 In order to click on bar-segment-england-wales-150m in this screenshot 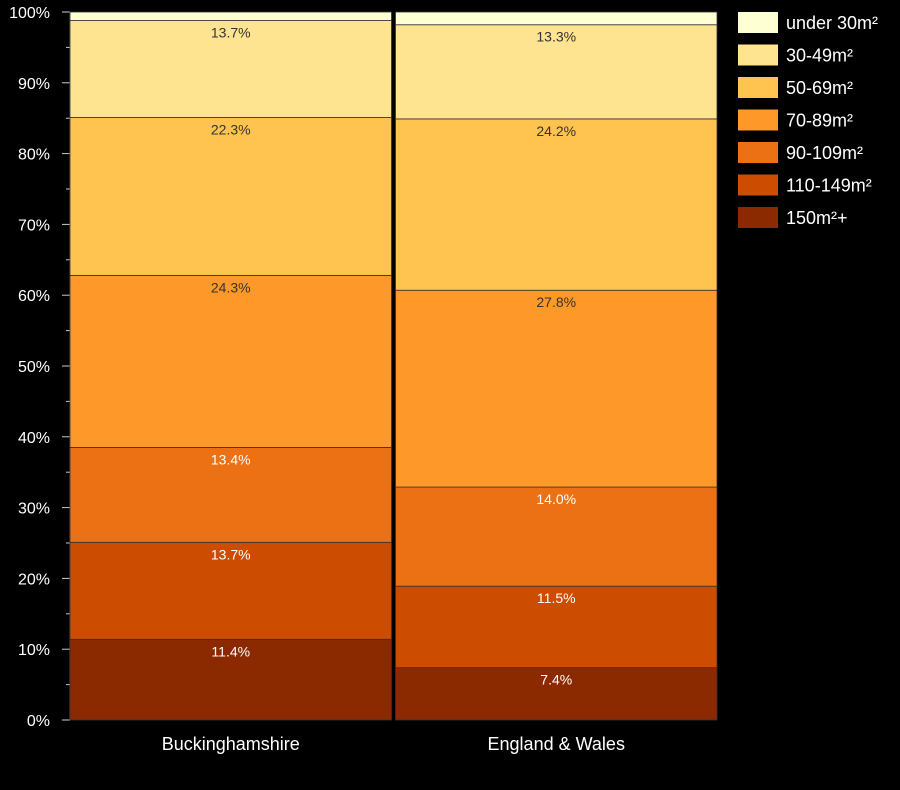, I will do `click(556, 694)`.